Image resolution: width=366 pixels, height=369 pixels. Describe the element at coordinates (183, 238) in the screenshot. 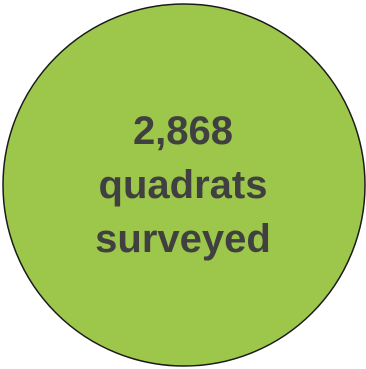

I see `stat-description: surveyed` at that location.